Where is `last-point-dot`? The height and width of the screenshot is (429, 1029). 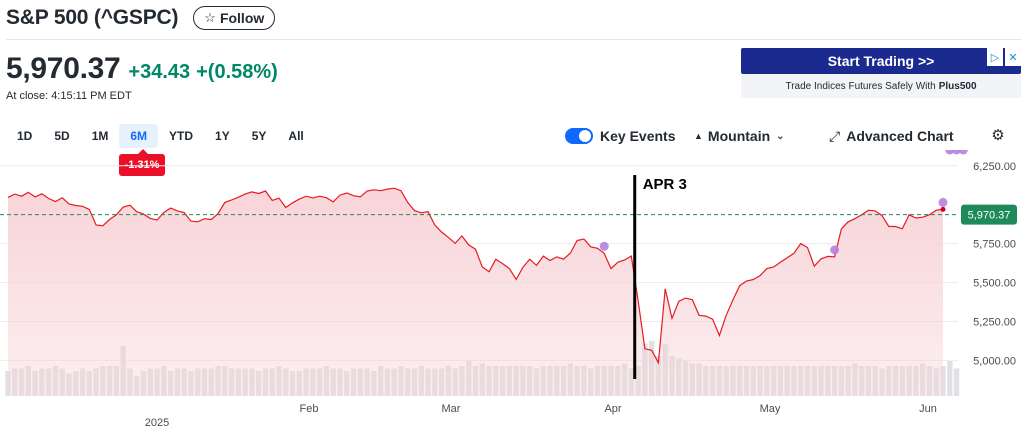 last-point-dot is located at coordinates (943, 209).